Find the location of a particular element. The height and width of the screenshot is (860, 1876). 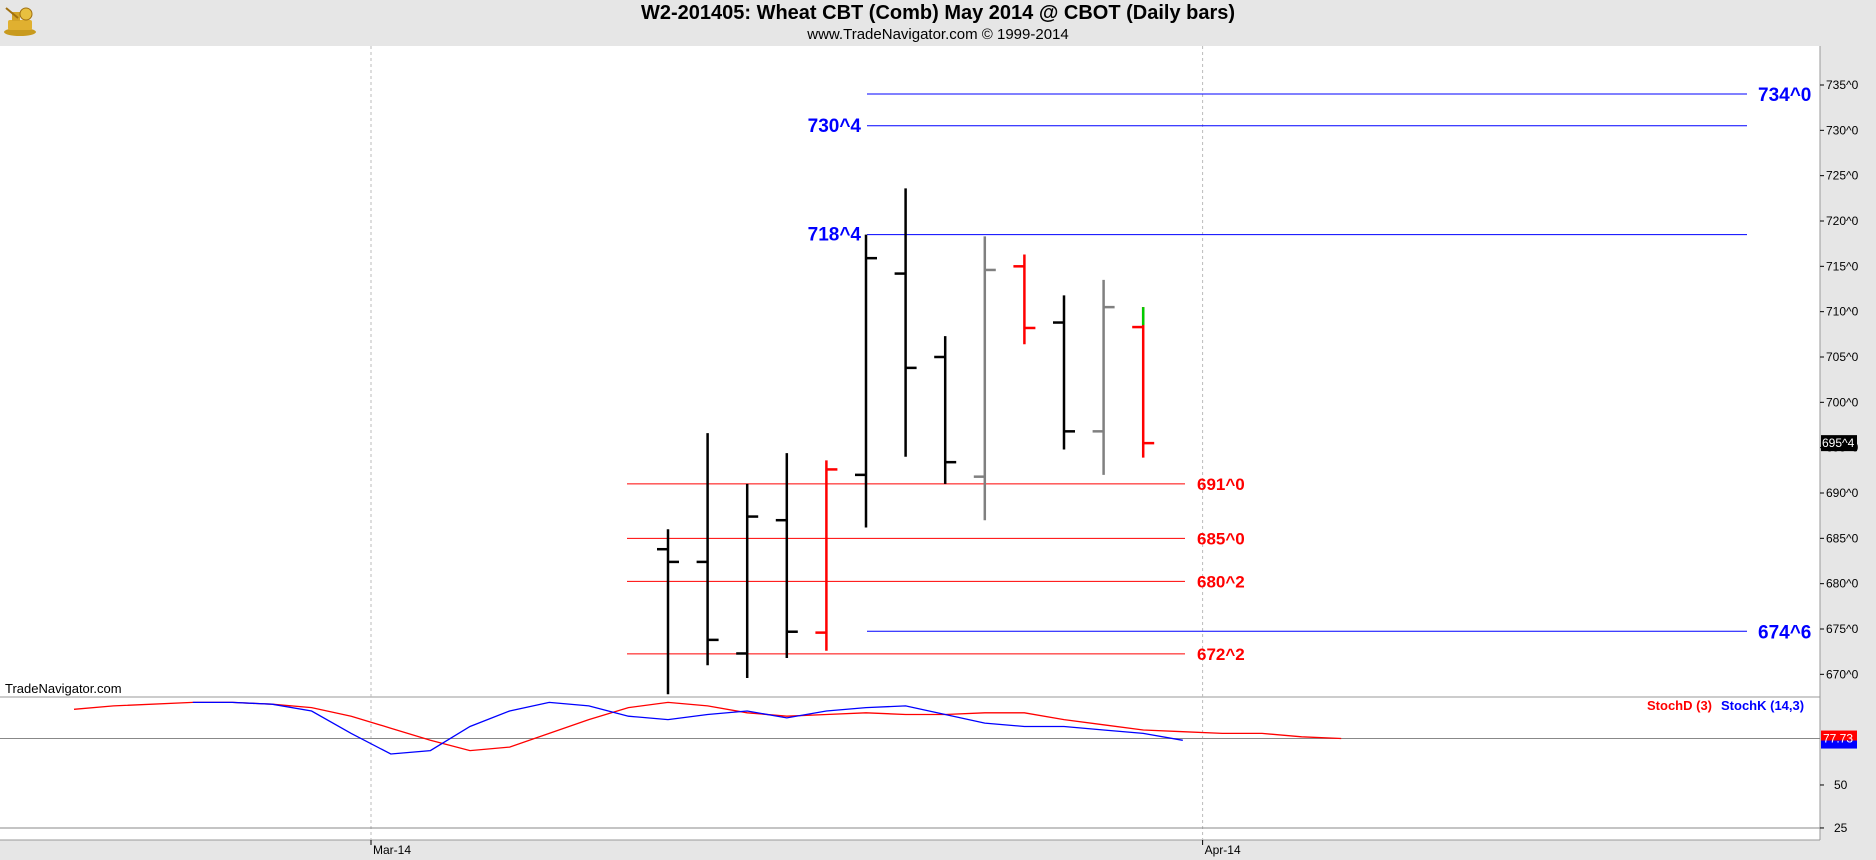

stochk-line is located at coordinates (687, 728).